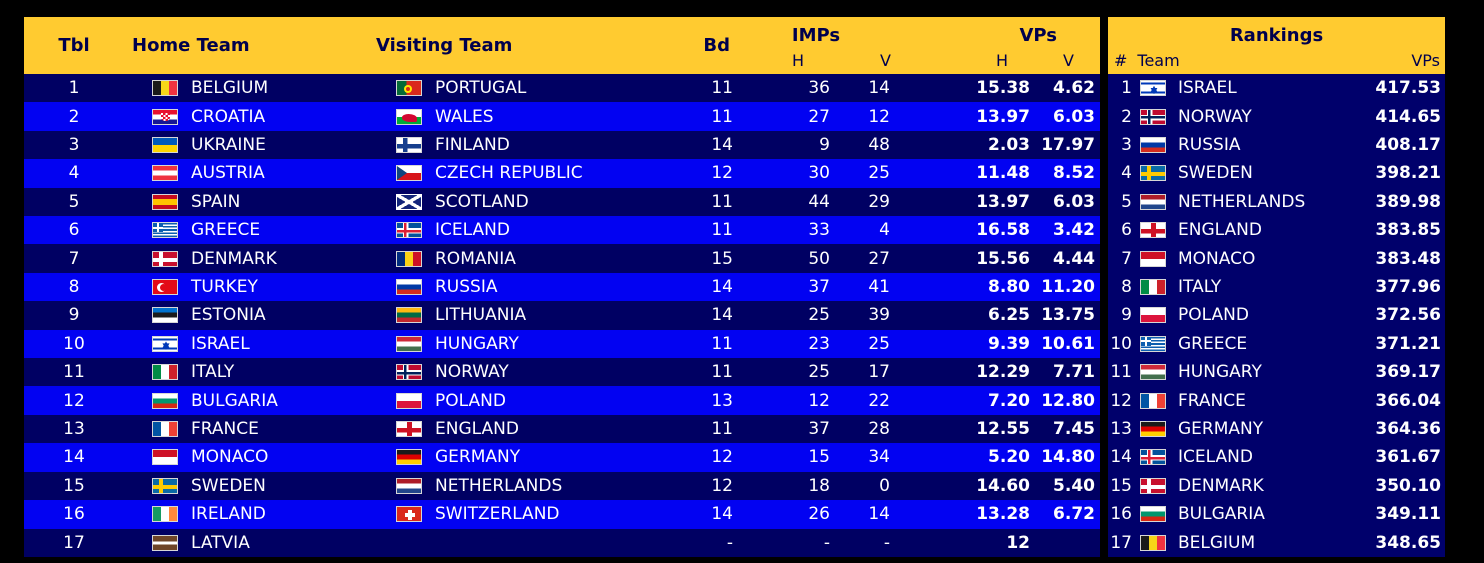 This screenshot has width=1484, height=563. Describe the element at coordinates (1276, 88) in the screenshot. I see `ranking-row: 1 ISRAEL 417.53` at that location.